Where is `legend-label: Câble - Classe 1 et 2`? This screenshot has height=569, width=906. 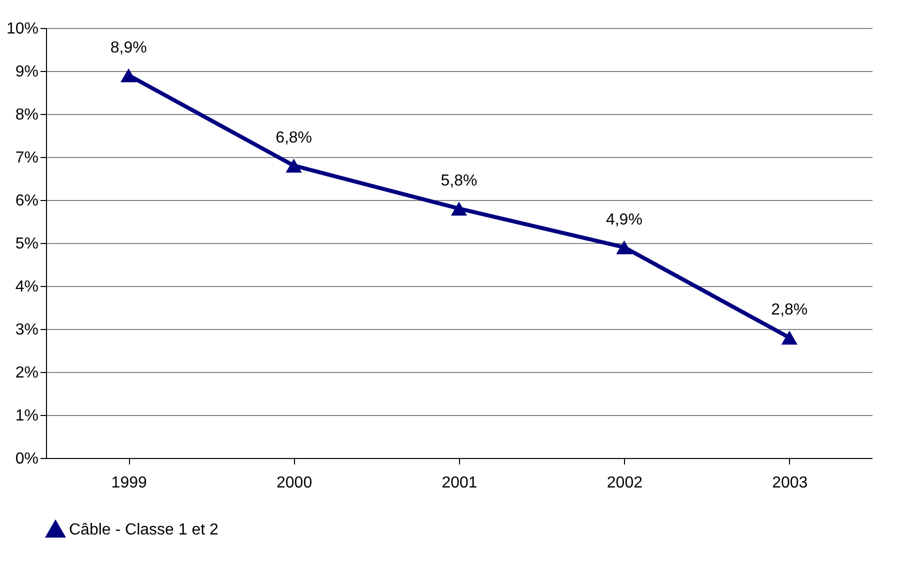
legend-label: Câble - Classe 1 et 2 is located at coordinates (144, 530).